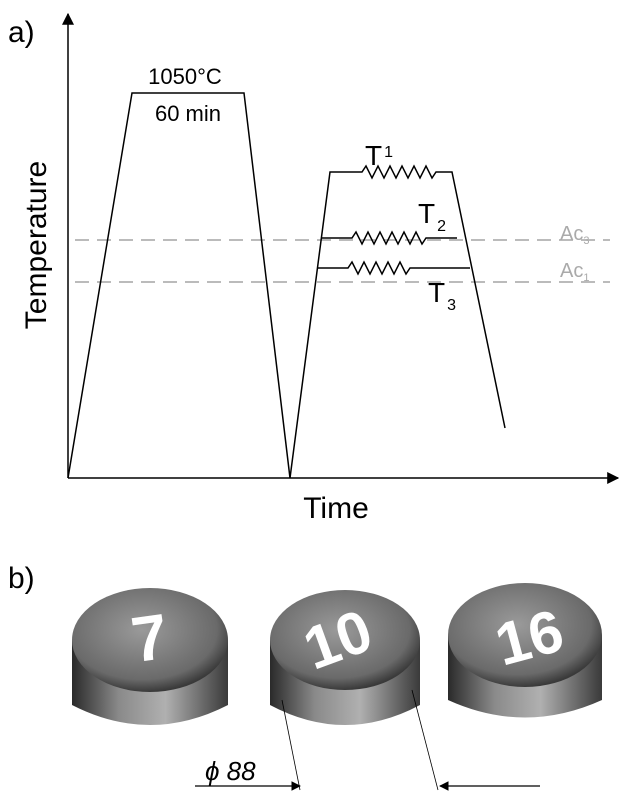 This screenshot has width=622, height=793. I want to click on panel-label: b), so click(21, 578).